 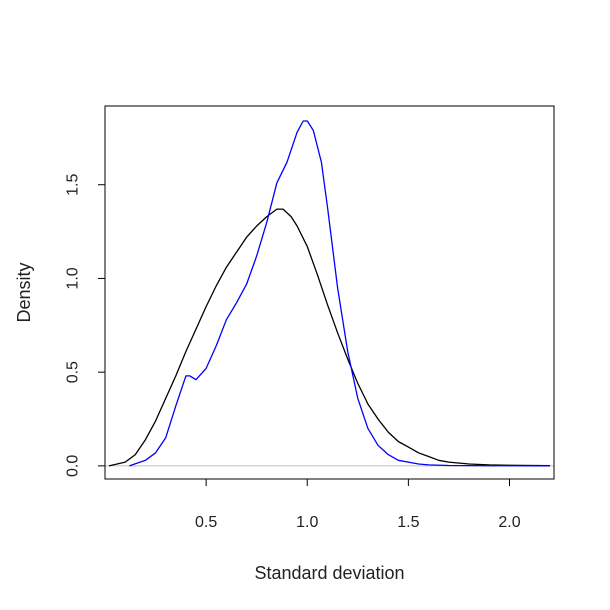 What do you see at coordinates (73, 185) in the screenshot?
I see `y-tick-label: 1.5` at bounding box center [73, 185].